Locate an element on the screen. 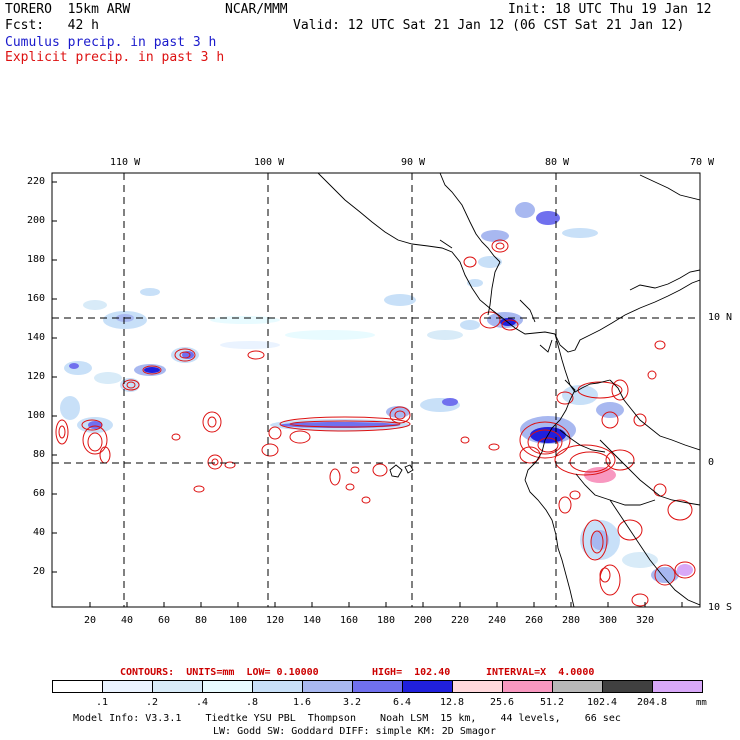 Image resolution: width=740 pixels, height=740 pixels. forecast-hour: Fcst: 42 h is located at coordinates (52, 25).